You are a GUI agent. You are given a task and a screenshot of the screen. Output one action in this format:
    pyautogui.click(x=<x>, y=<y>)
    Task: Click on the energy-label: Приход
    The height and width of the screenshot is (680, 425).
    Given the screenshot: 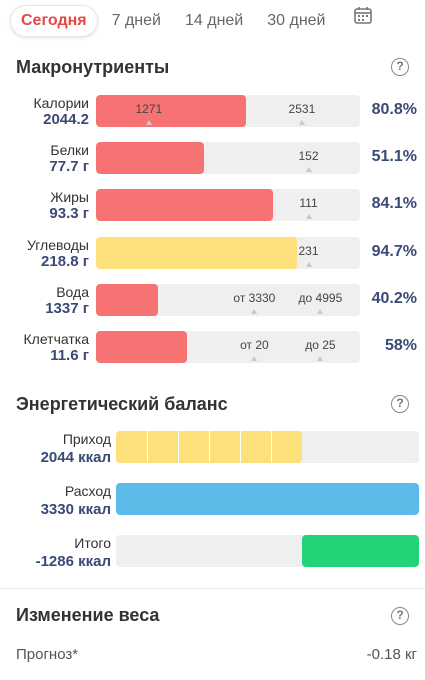 What is the action you would take?
    pyautogui.click(x=86, y=439)
    